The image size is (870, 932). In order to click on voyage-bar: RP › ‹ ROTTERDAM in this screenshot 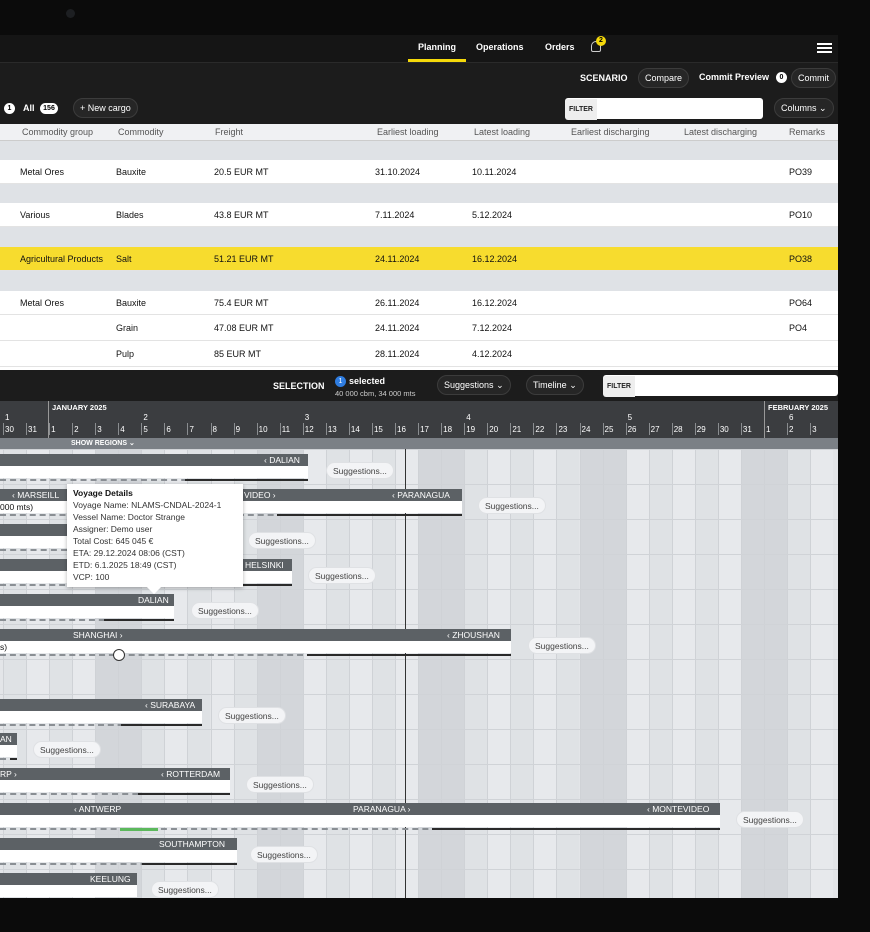, I will do `click(115, 774)`.